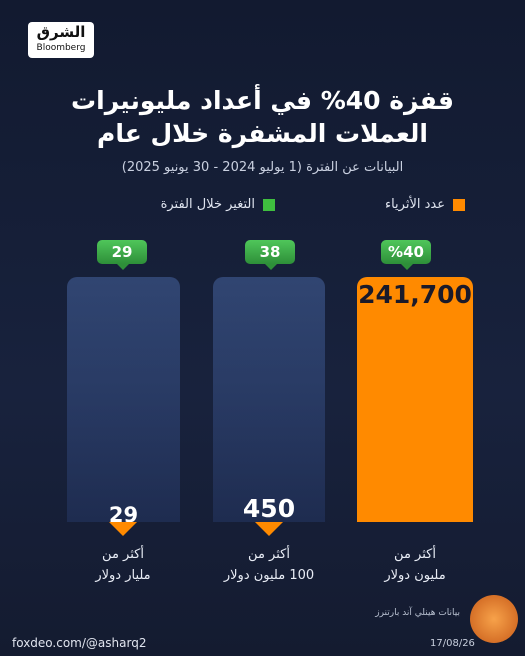 This screenshot has height=656, width=525. What do you see at coordinates (262, 133) in the screenshot?
I see `title-line: العملات المشفرة خلال عام` at bounding box center [262, 133].